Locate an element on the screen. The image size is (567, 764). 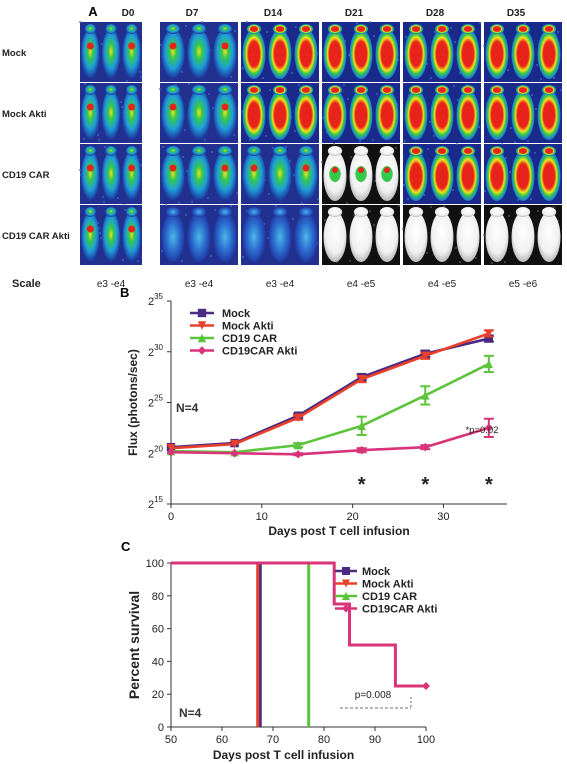
imaging-tile-r0-c2 is located at coordinates (280, 51).